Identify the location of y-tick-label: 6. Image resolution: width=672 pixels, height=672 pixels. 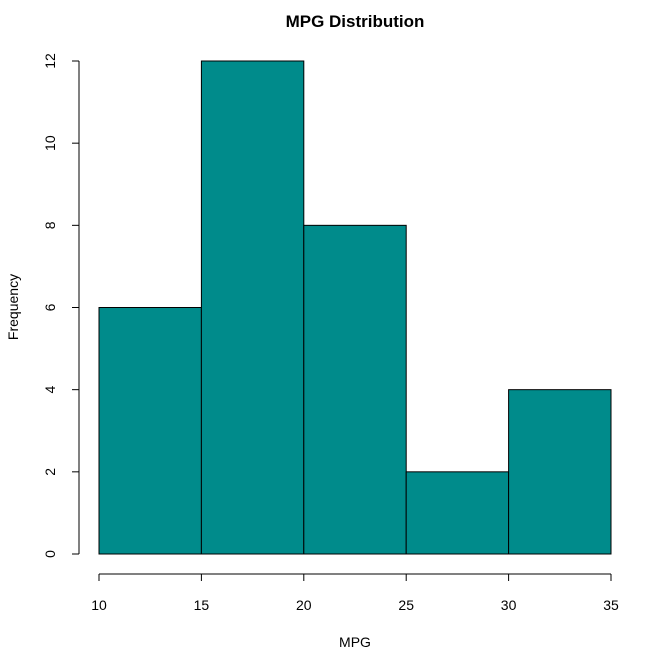
(50, 307).